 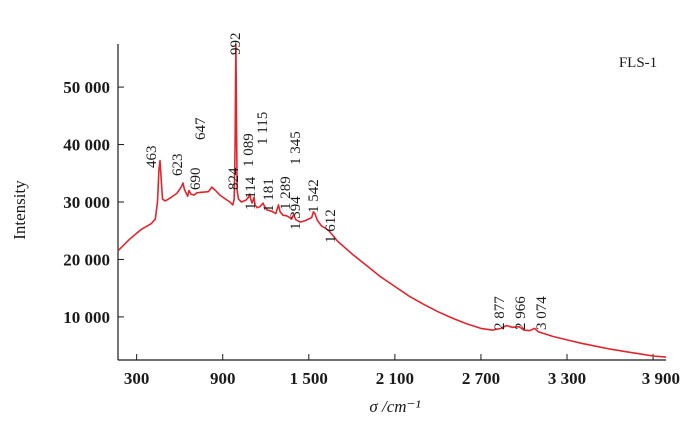 I want to click on y-tick-label: 50 000, so click(x=86, y=87).